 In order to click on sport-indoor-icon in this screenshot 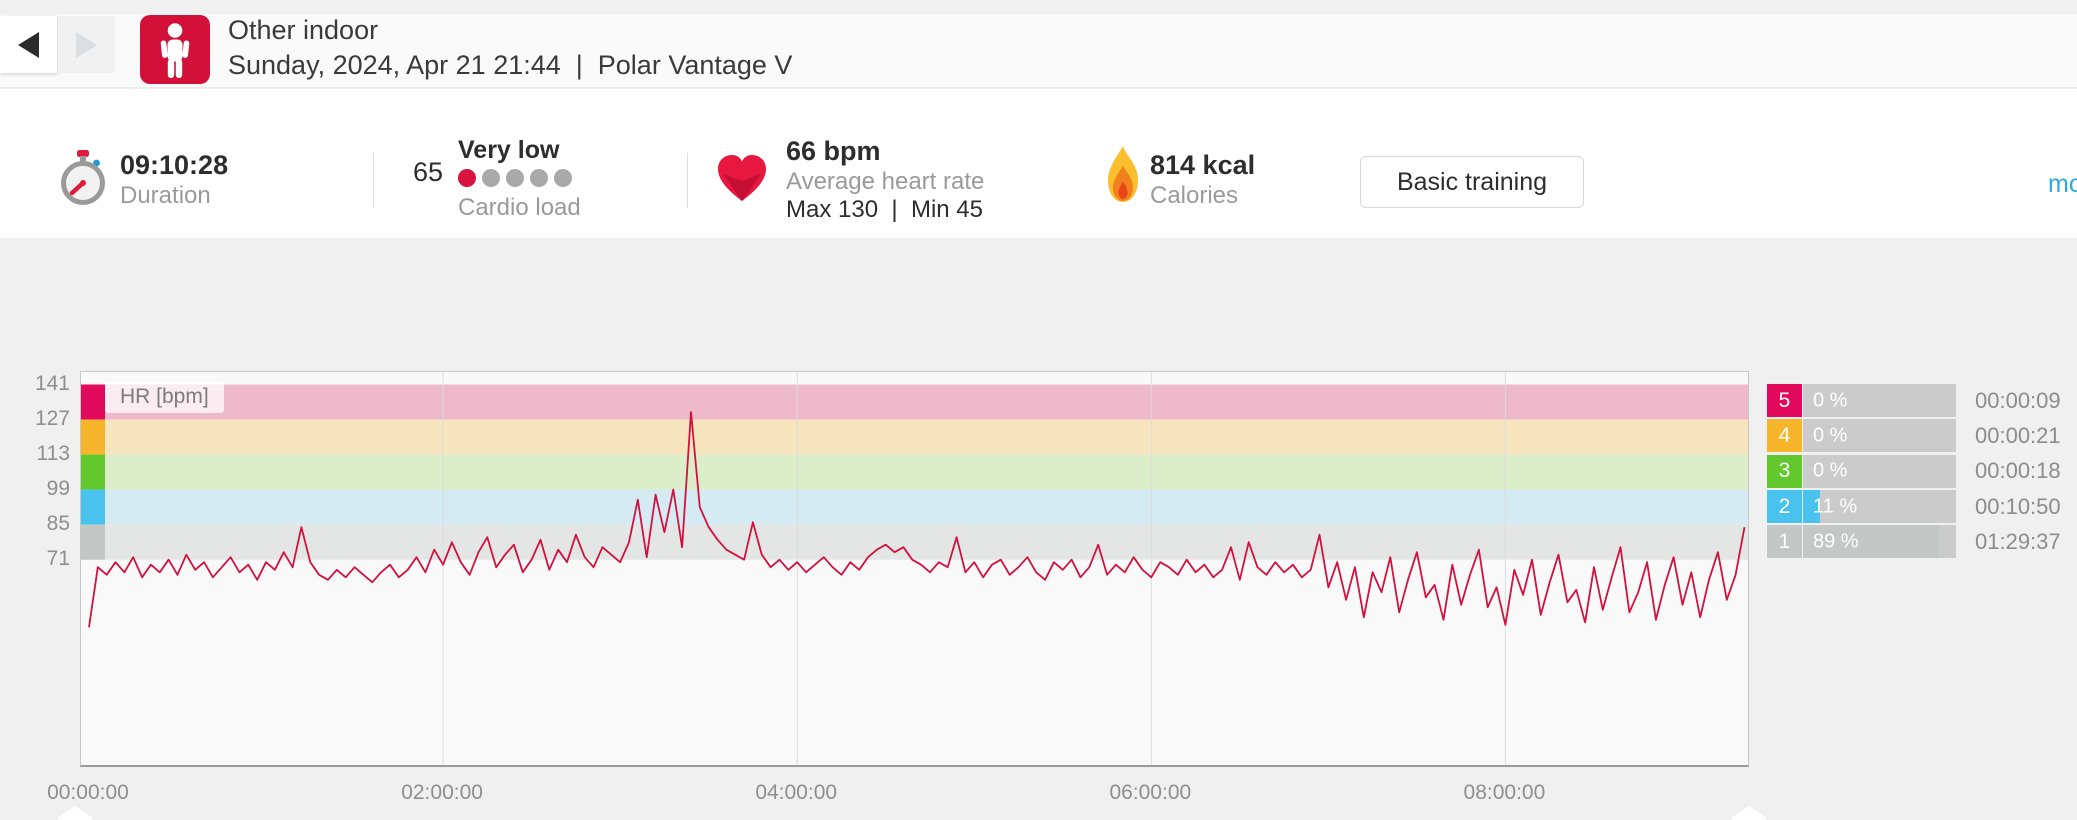, I will do `click(175, 49)`.